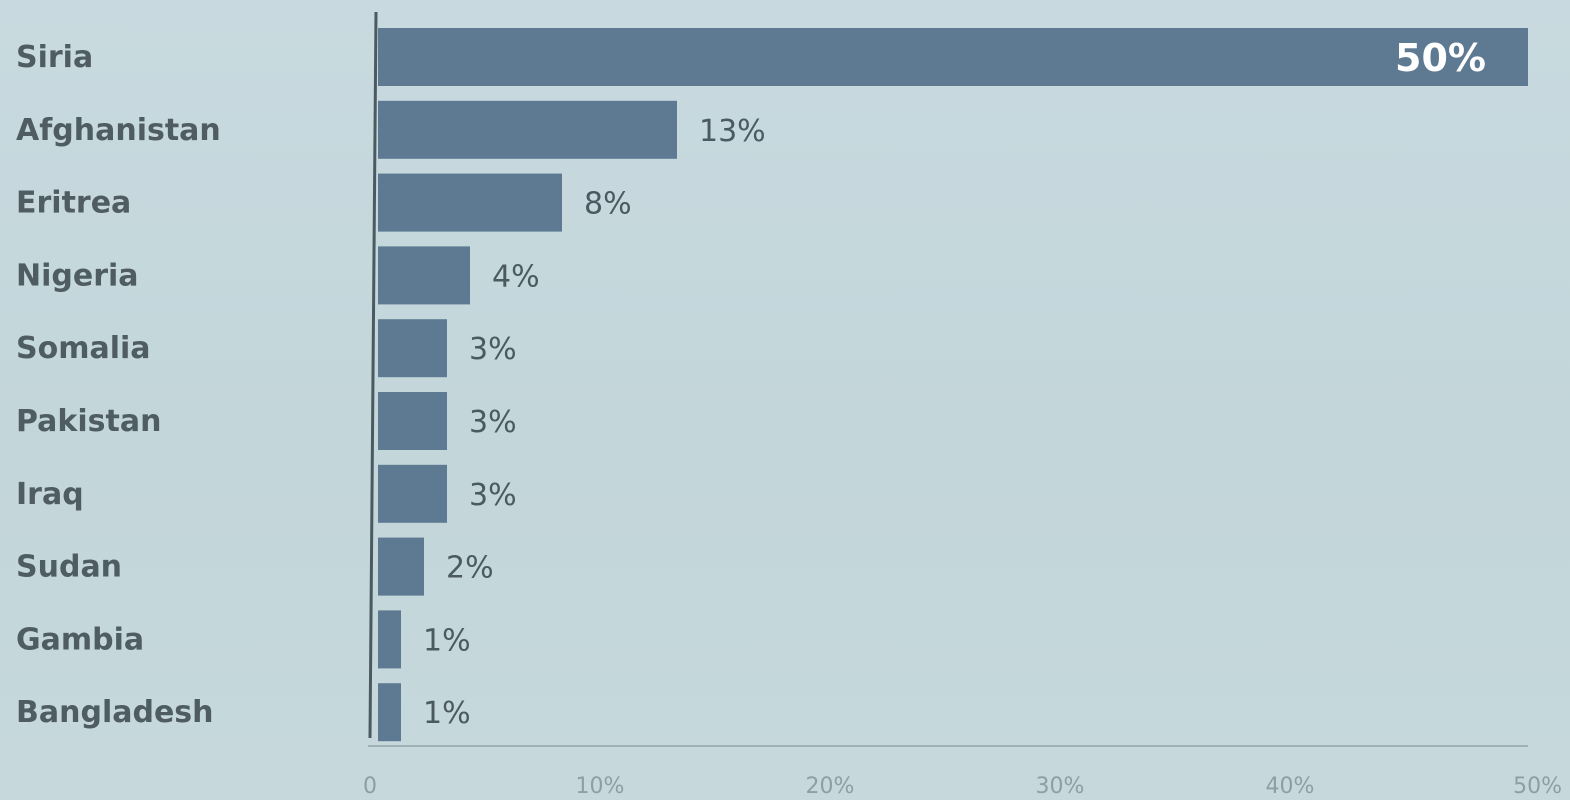 The width and height of the screenshot is (1570, 800). What do you see at coordinates (80, 639) in the screenshot?
I see `category-label-gambia: Gambia` at bounding box center [80, 639].